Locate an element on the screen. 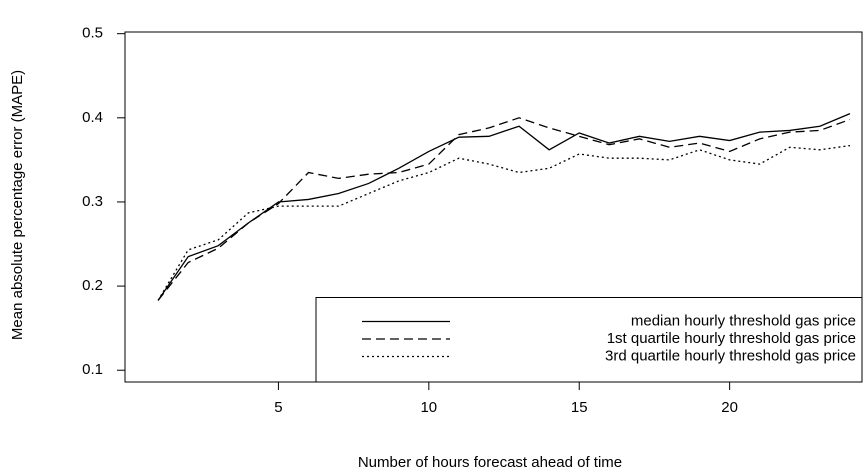 The height and width of the screenshot is (474, 868). x-axis-label: Number of hours forecast ahead of time is located at coordinates (490, 462).